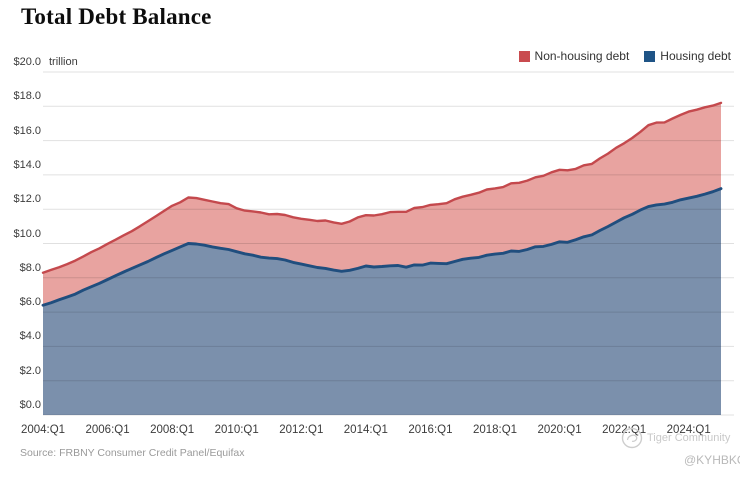 The height and width of the screenshot is (477, 740). What do you see at coordinates (172, 430) in the screenshot?
I see `x-tick-label: 2008:Q1` at bounding box center [172, 430].